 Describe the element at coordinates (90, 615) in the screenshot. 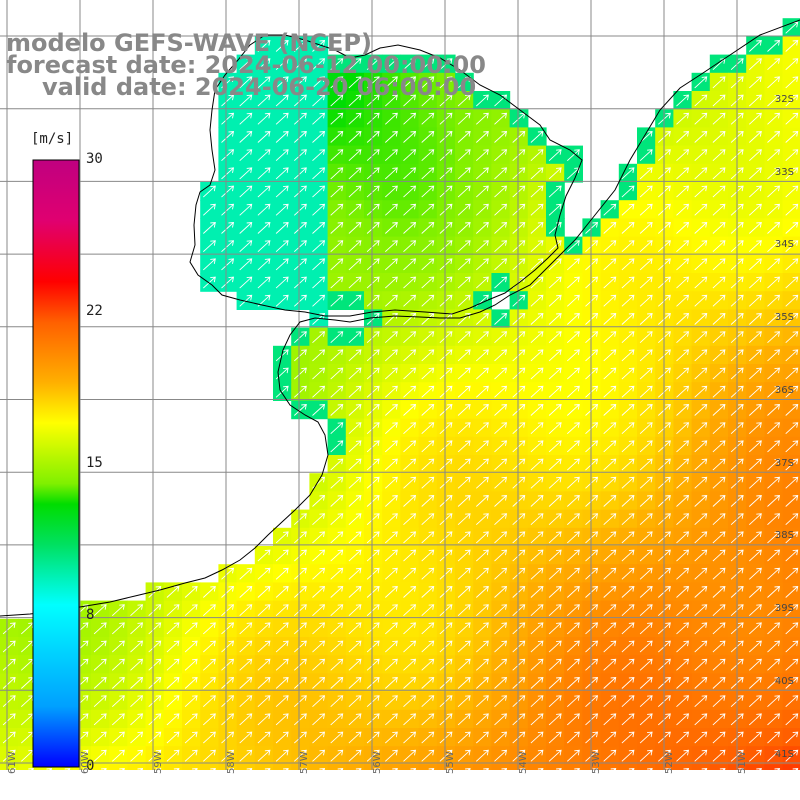

I see `colorbar-tick-8: 8` at that location.